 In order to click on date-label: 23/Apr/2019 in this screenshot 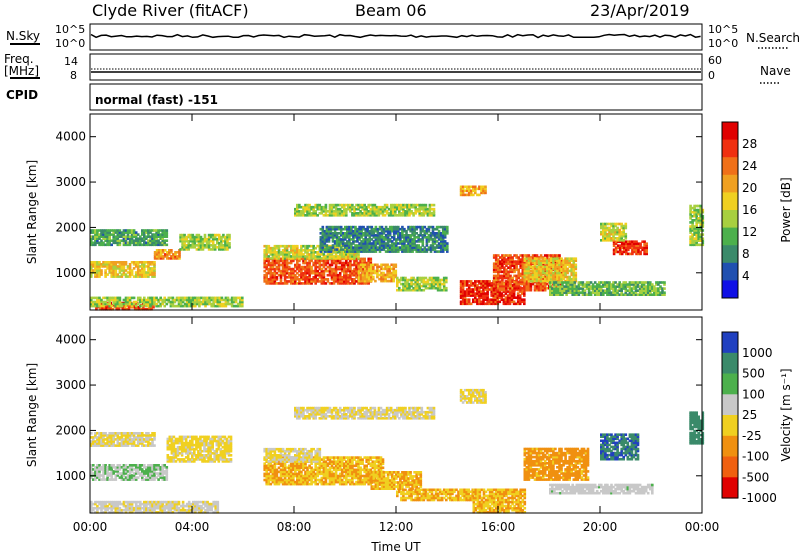, I will do `click(640, 10)`.